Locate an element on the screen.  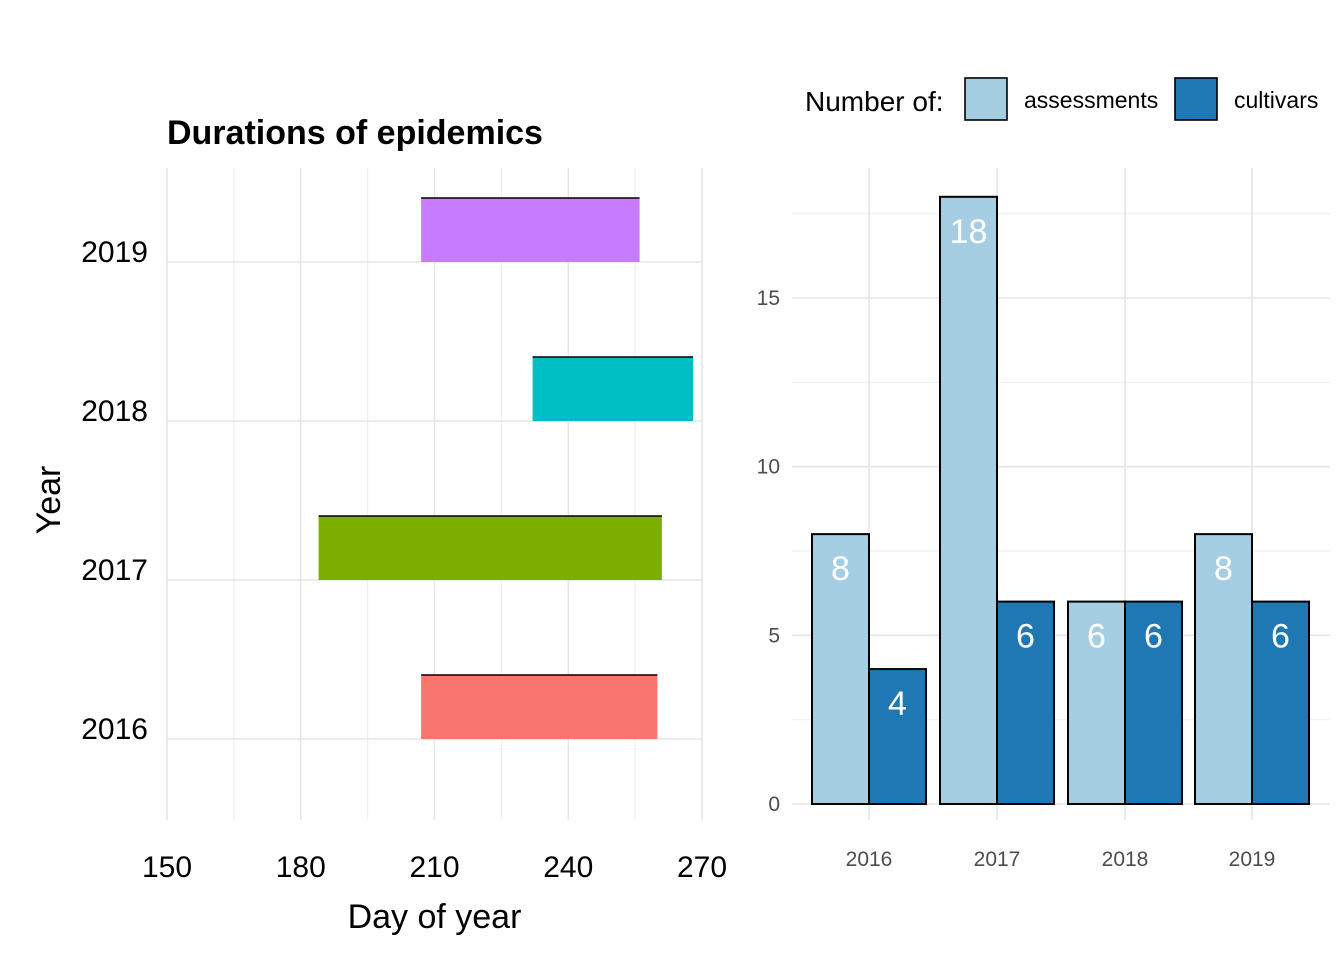
x-tick-label: 2016 is located at coordinates (869, 859).